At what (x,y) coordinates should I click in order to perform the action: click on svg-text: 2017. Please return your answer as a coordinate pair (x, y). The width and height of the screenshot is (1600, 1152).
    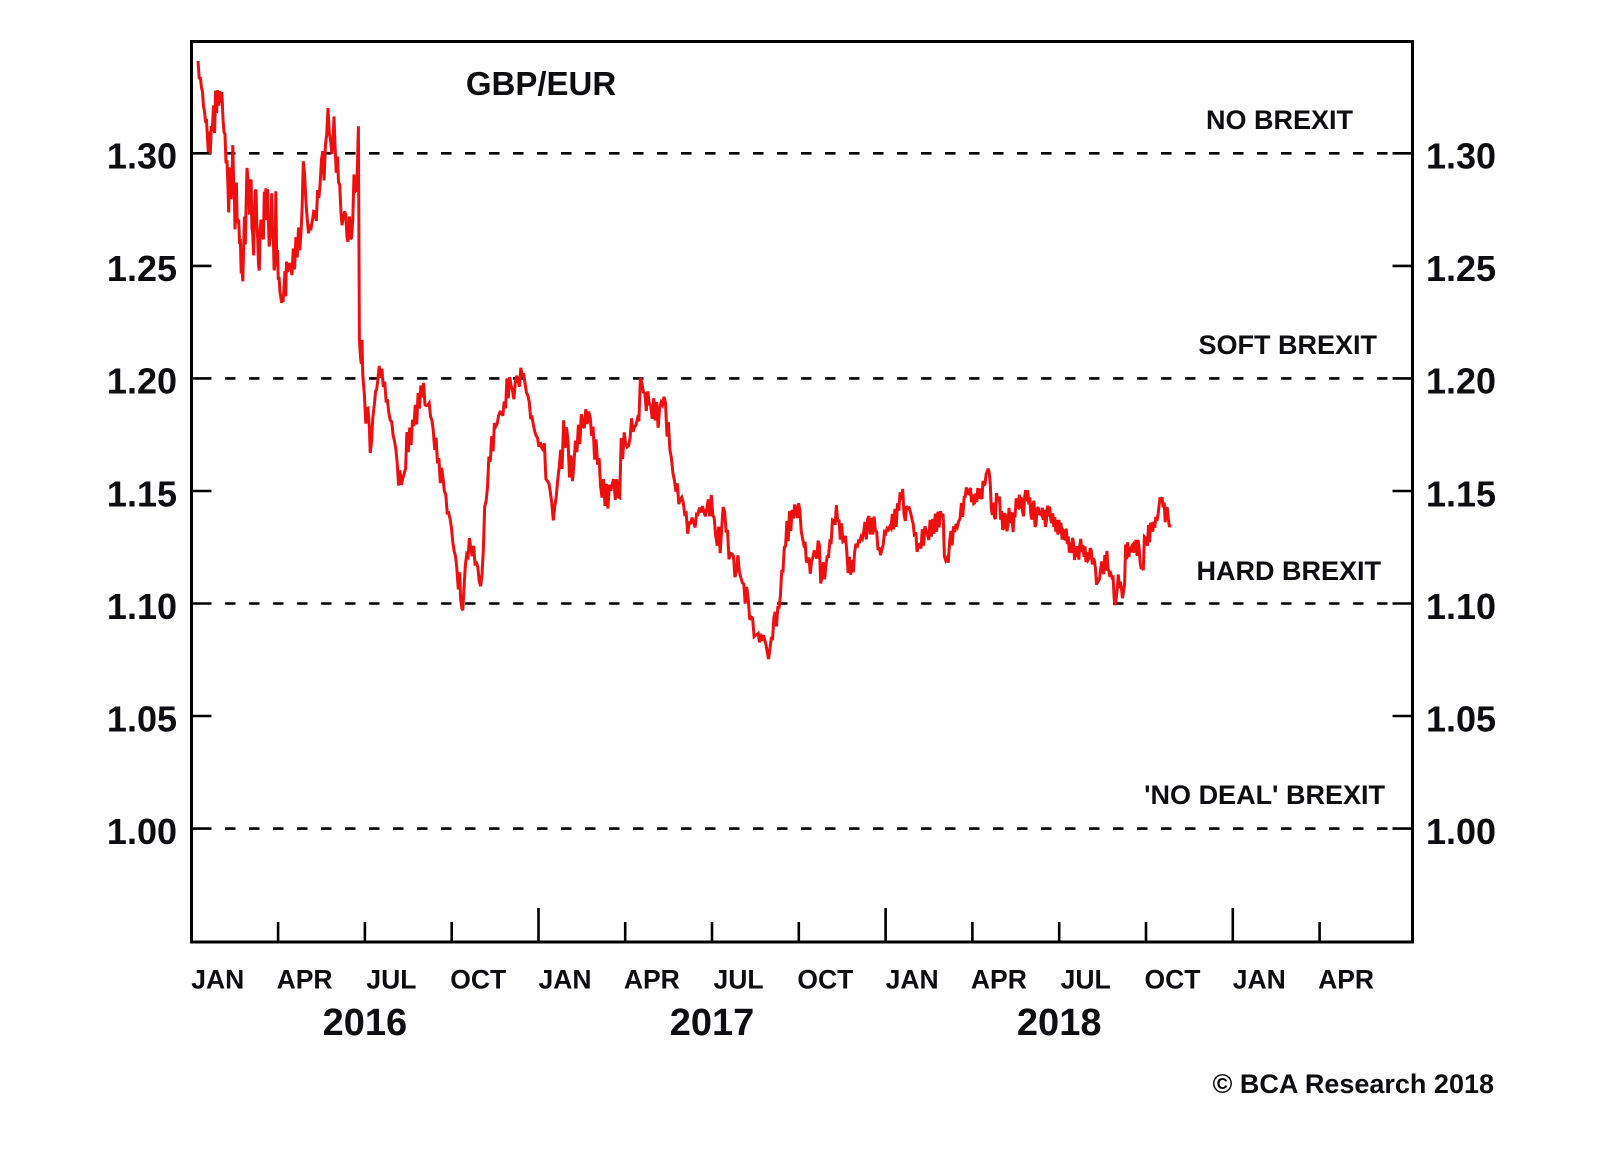
    Looking at the image, I should click on (712, 1023).